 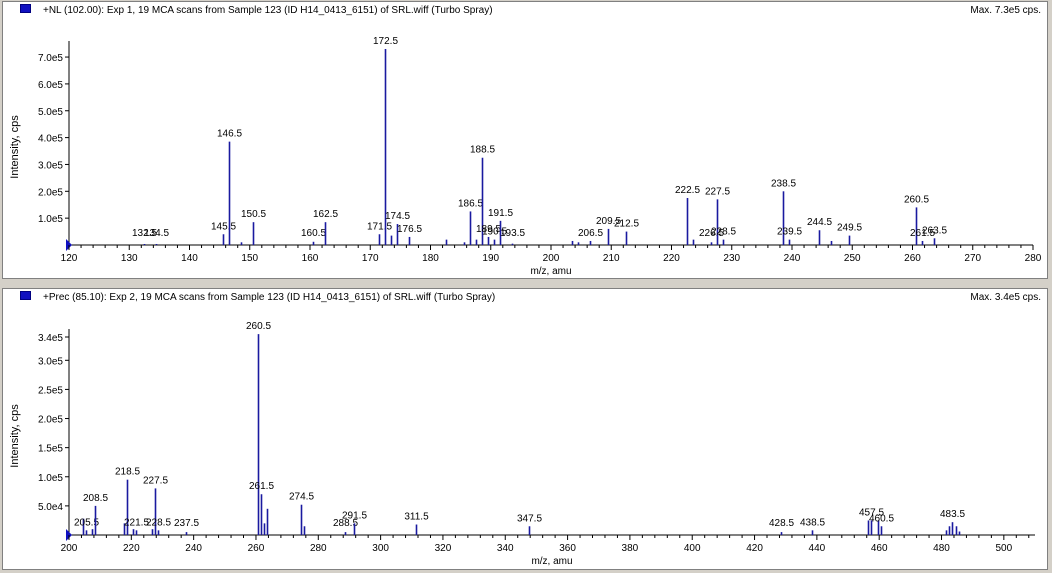 What do you see at coordinates (482, 150) in the screenshot?
I see `peak-label: 188.5` at bounding box center [482, 150].